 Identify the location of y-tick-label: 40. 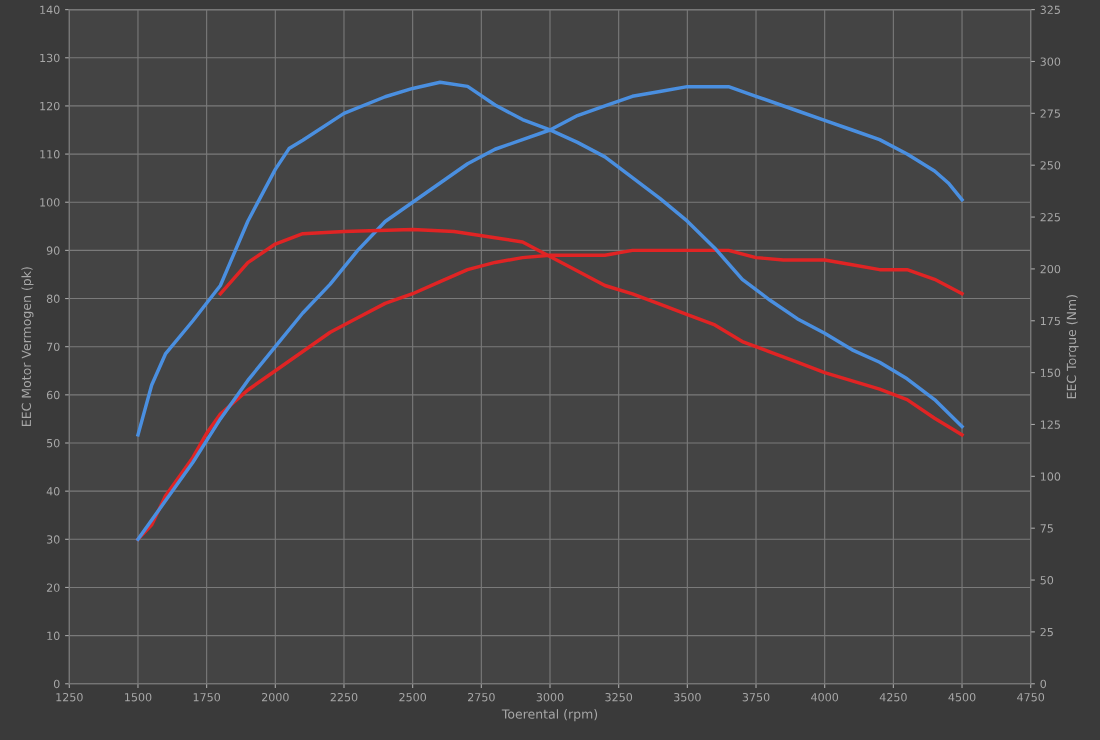
(53, 491).